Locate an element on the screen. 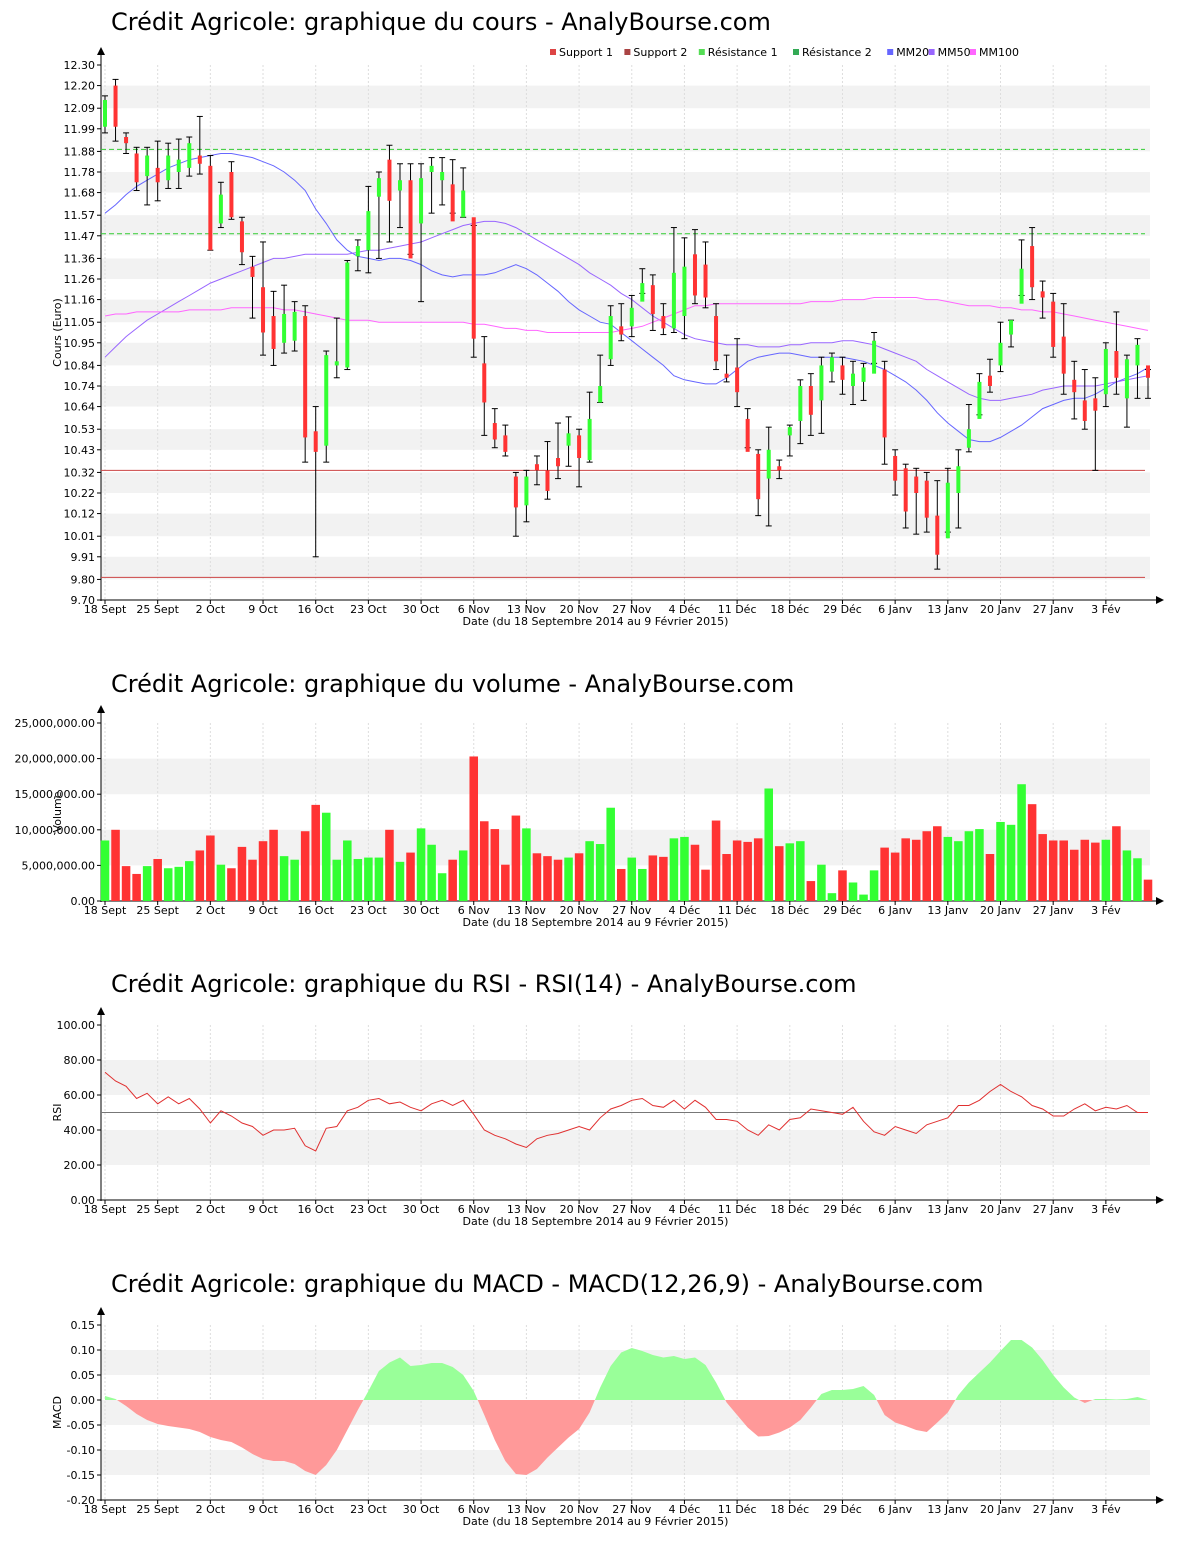 The image size is (1200, 1550). price-legend-label: Support 1 is located at coordinates (586, 52).